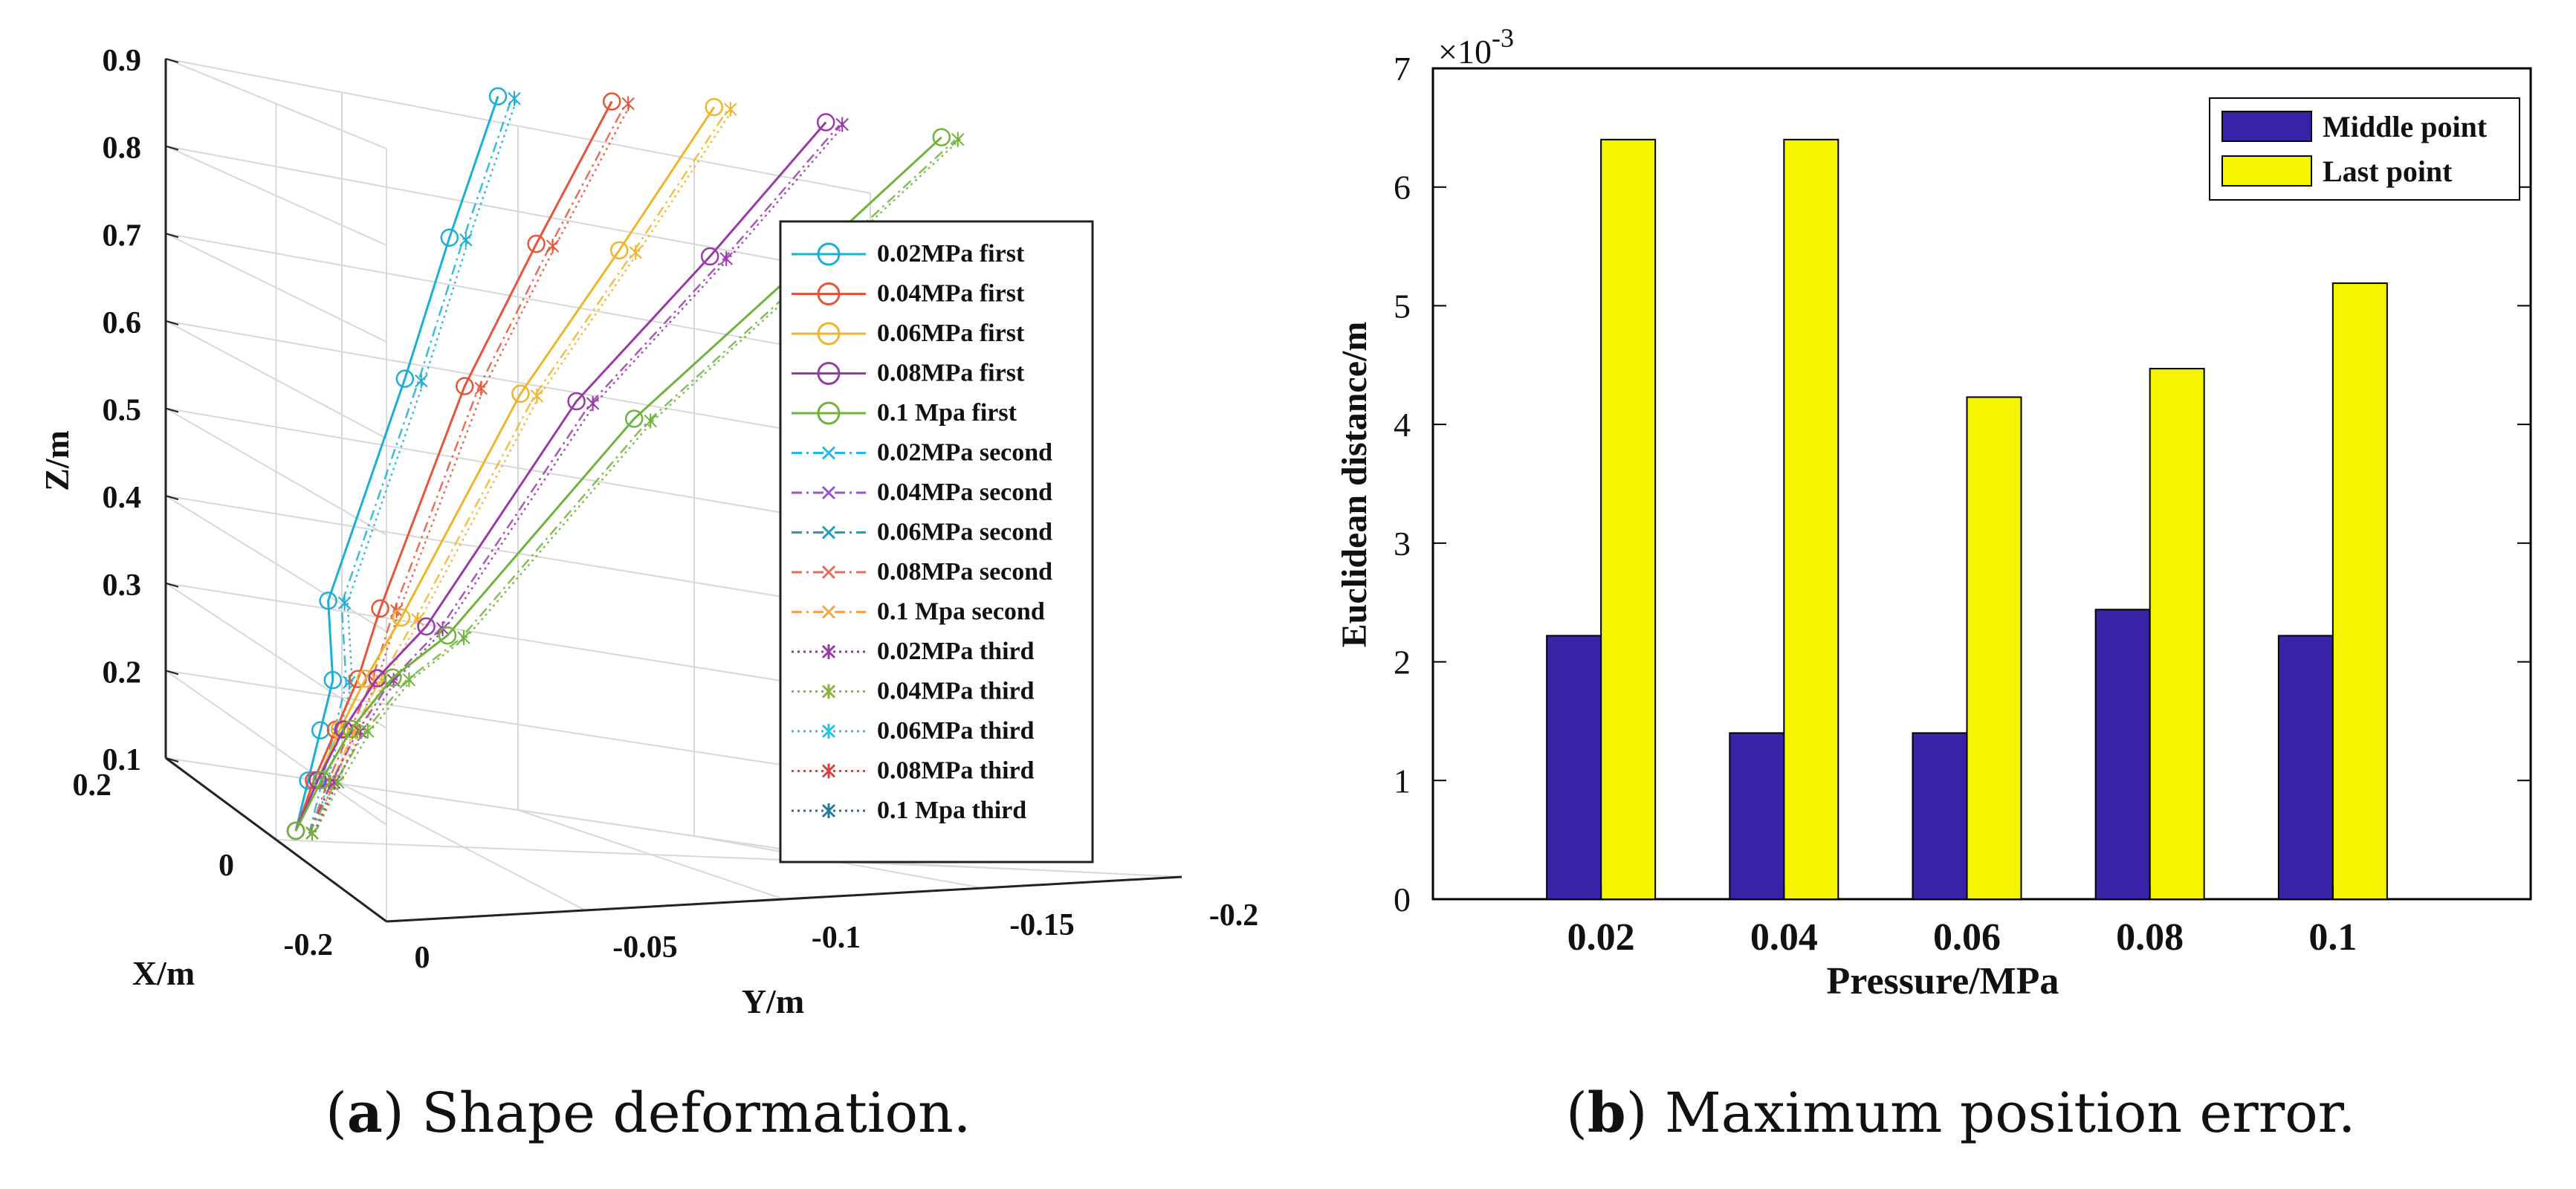  Describe the element at coordinates (1476, 47) in the screenshot. I see `exponent-label: ×10⁻³` at that location.